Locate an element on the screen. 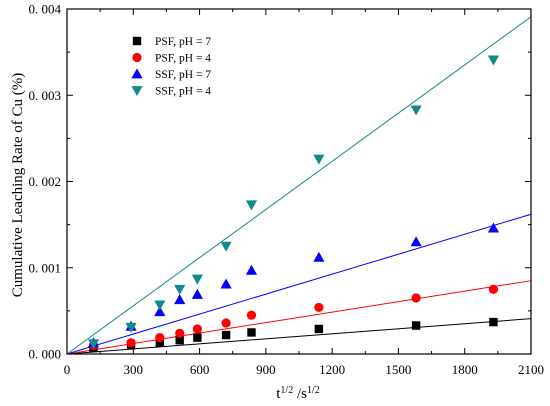 The width and height of the screenshot is (550, 406). y-axis-label: Cumulative Leaching Rate of Cu (%) is located at coordinates (18, 185).